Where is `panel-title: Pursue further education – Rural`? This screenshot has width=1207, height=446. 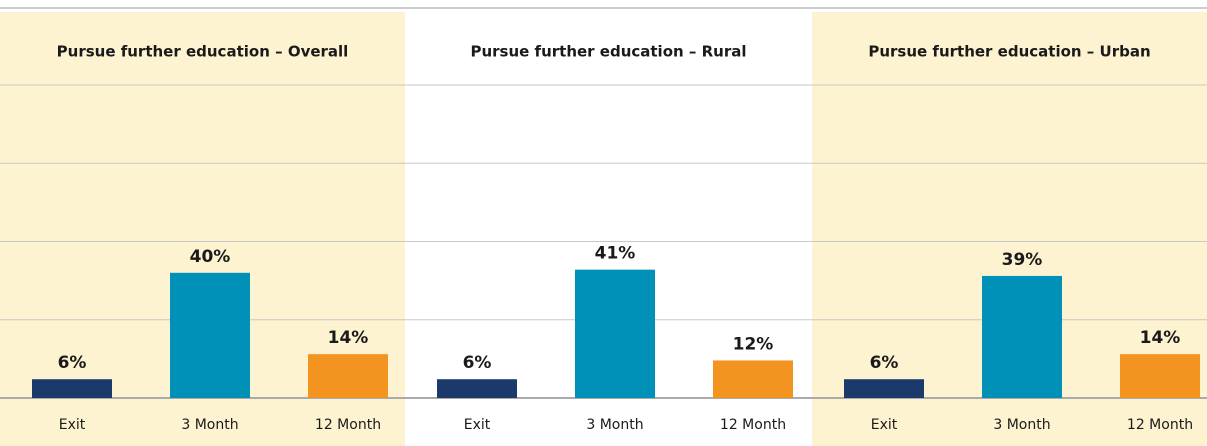 panel-title: Pursue further education – Rural is located at coordinates (608, 52).